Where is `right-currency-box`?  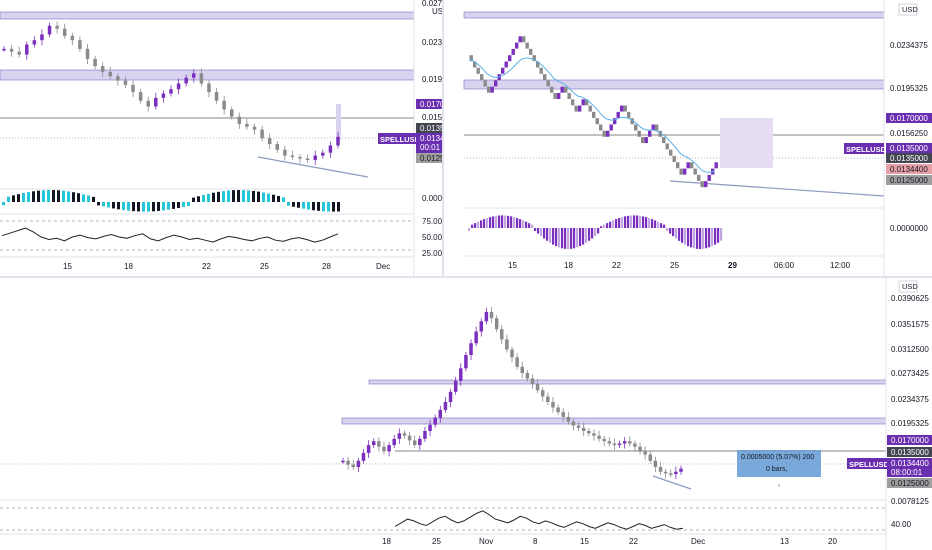
right-currency-box is located at coordinates (908, 9).